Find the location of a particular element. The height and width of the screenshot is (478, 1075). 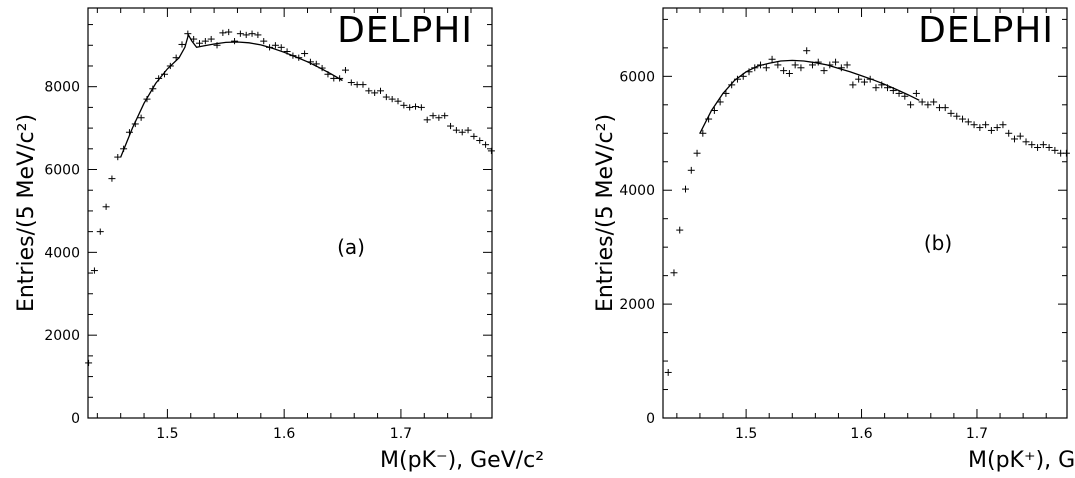

y-axis-title: Entries/(5 MeV/c²) is located at coordinates (605, 213).